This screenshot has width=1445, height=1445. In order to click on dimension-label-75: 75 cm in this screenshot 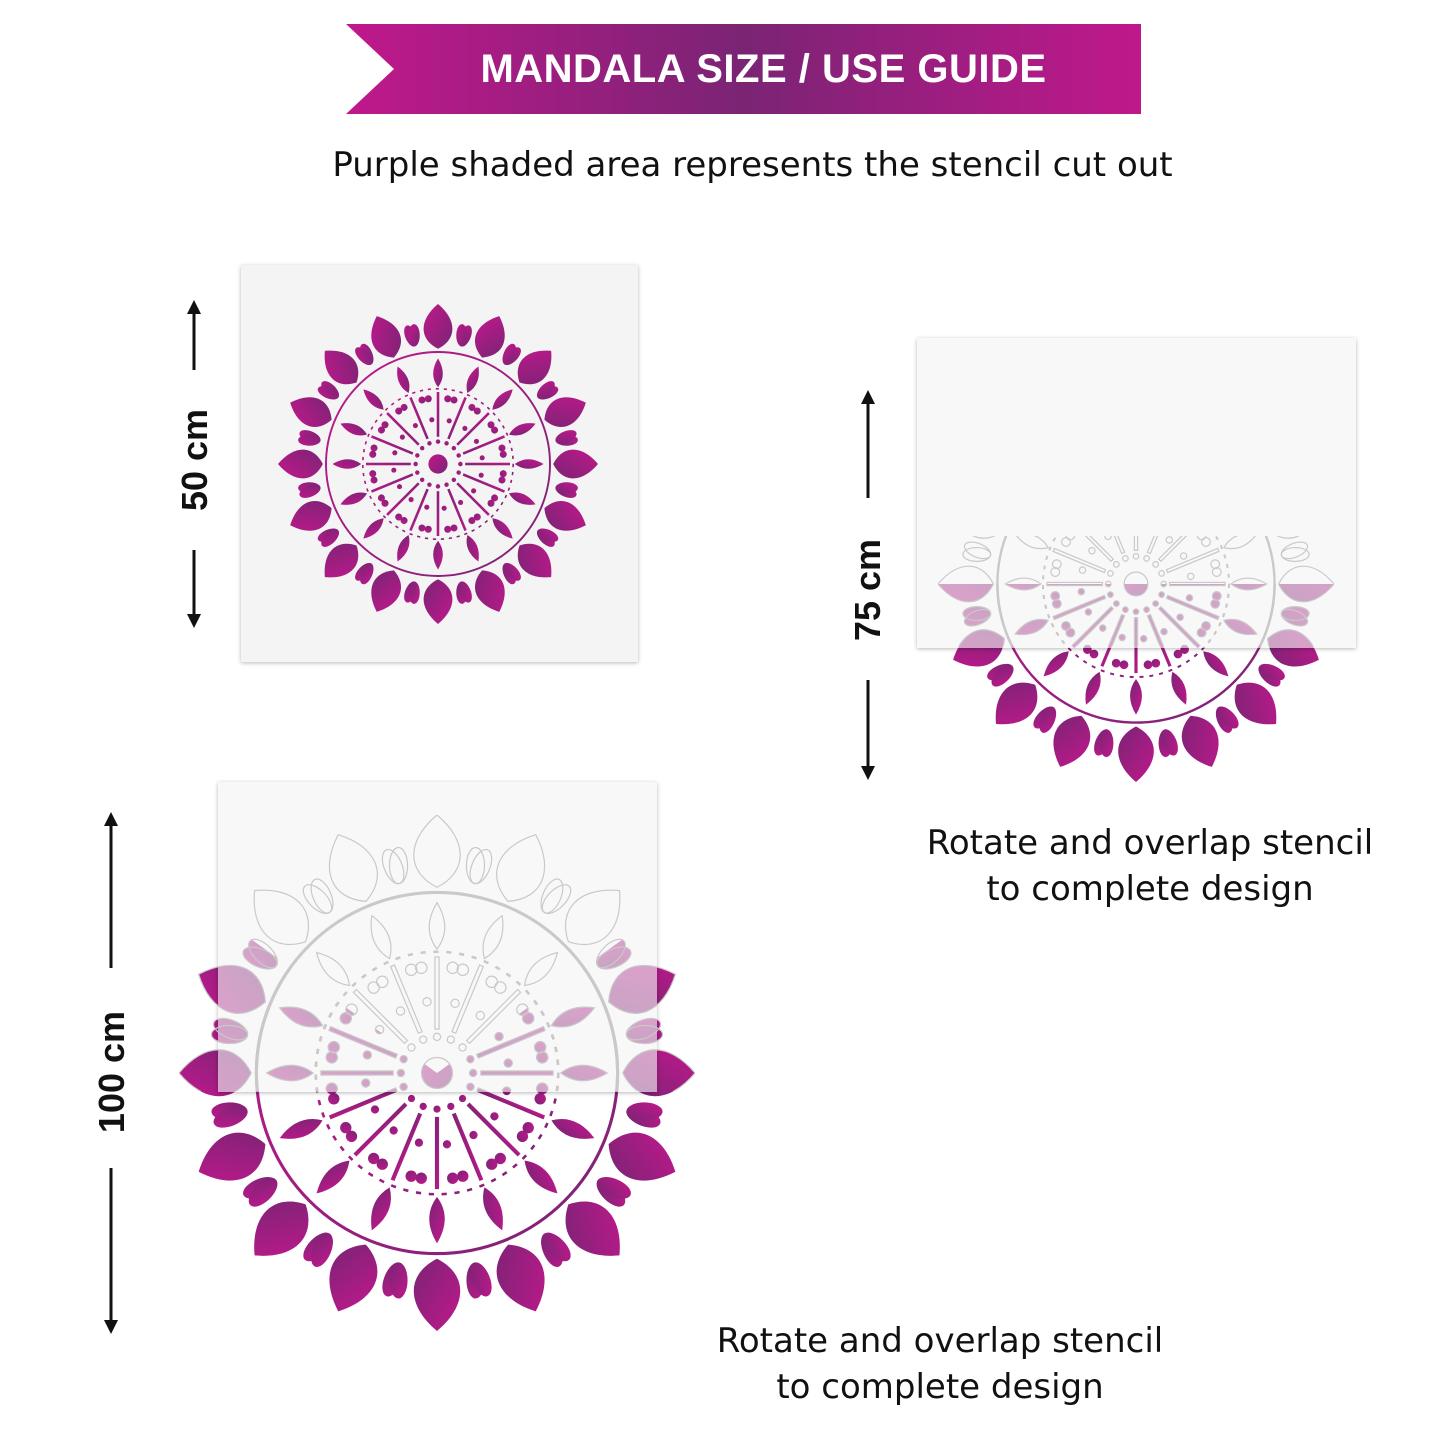, I will do `click(867, 590)`.